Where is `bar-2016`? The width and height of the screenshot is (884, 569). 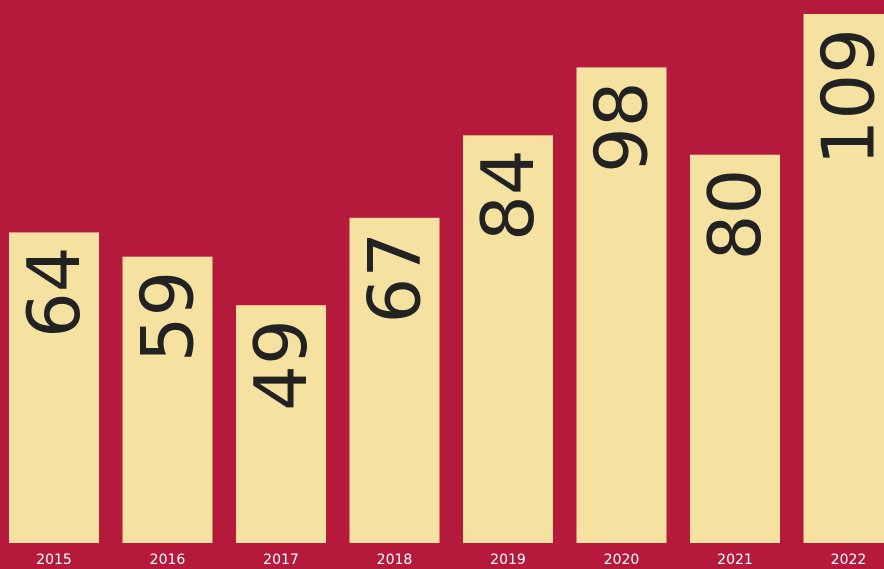
bar-2016 is located at coordinates (167, 399).